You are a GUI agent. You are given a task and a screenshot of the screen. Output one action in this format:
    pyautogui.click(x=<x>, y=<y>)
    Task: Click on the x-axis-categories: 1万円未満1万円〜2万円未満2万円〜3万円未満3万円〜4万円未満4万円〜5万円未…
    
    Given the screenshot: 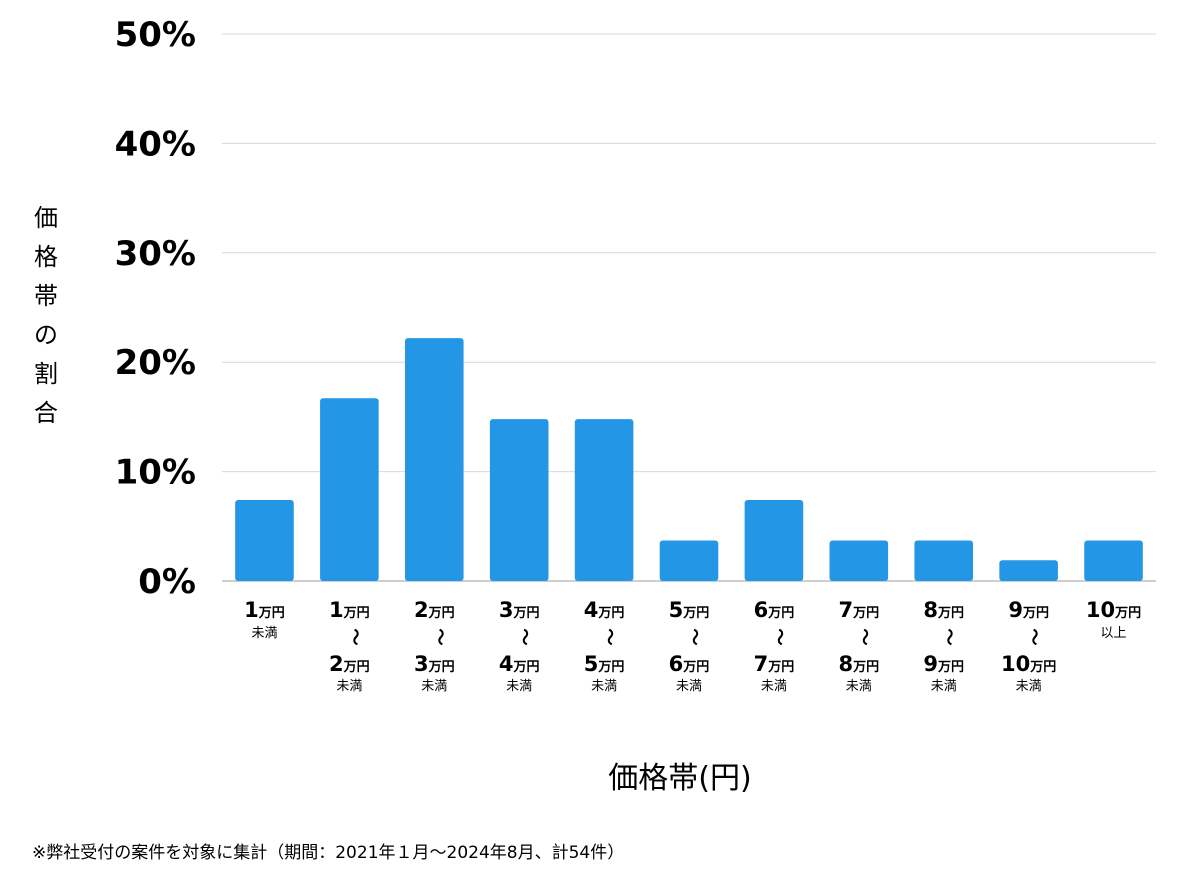 What is the action you would take?
    pyautogui.click(x=692, y=646)
    